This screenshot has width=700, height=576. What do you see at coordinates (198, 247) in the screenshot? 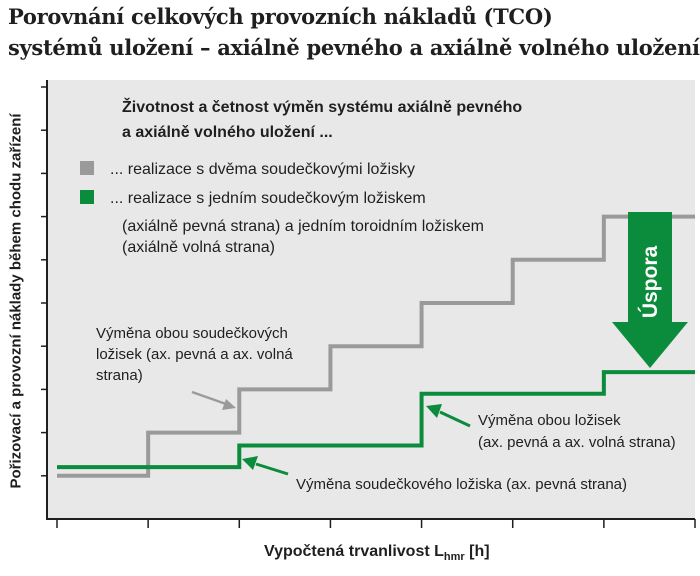
I see `legend-label-green-line3: (axiálně volná strana)` at bounding box center [198, 247].